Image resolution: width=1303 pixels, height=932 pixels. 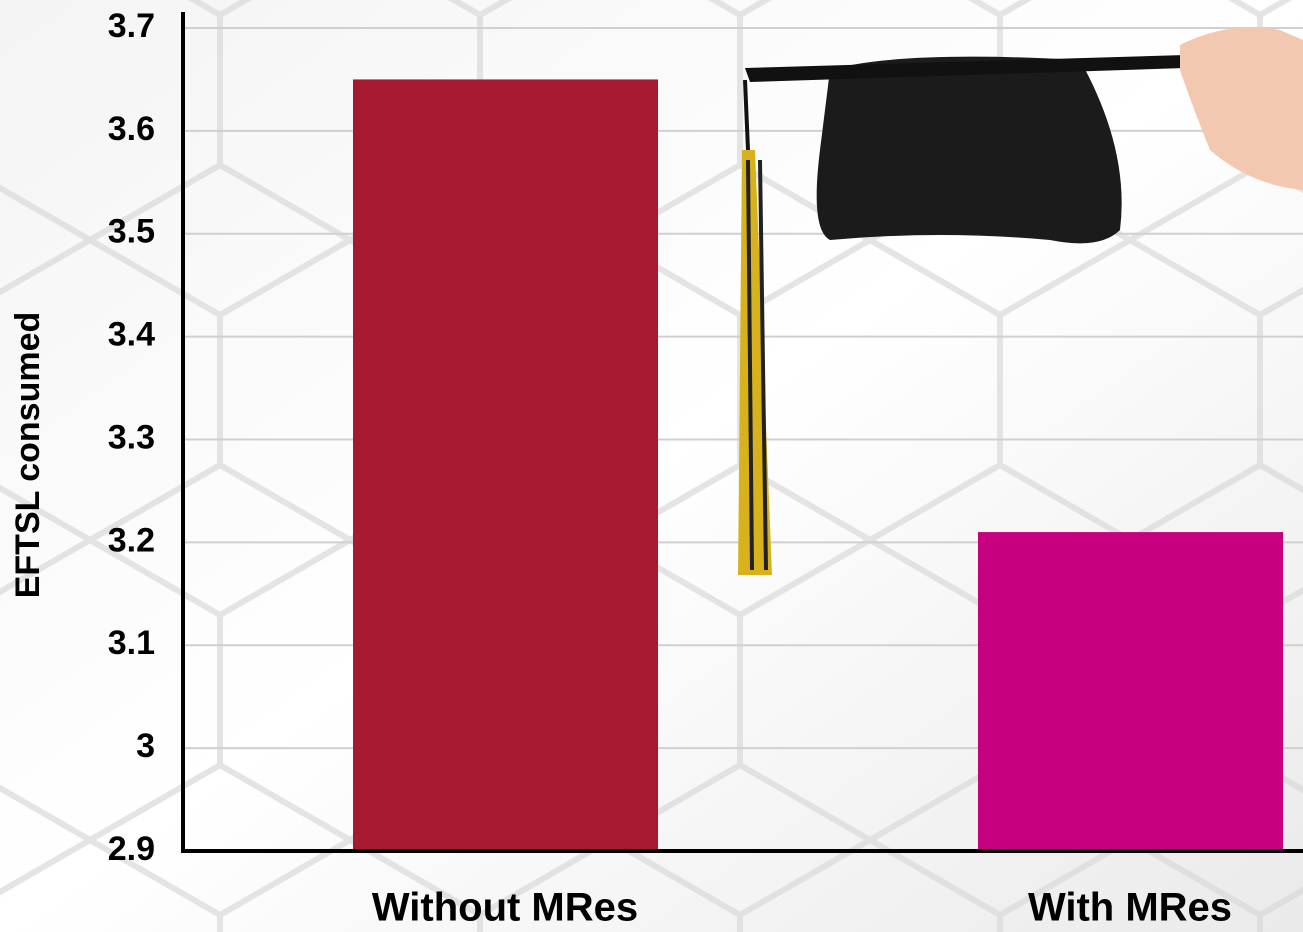 I want to click on y-tick-label: 3, so click(x=145, y=746).